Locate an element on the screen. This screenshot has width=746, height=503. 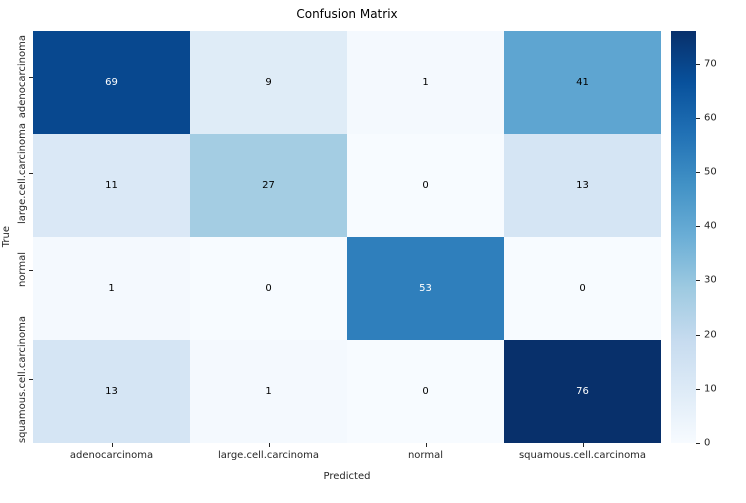
colorbar-tick-label: 60 is located at coordinates (710, 118).